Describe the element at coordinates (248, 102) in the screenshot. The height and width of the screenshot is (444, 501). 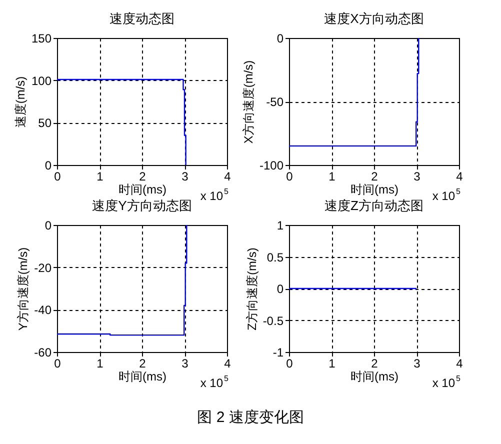
I see `y-axis-title: X方向速度(m/s)` at that location.